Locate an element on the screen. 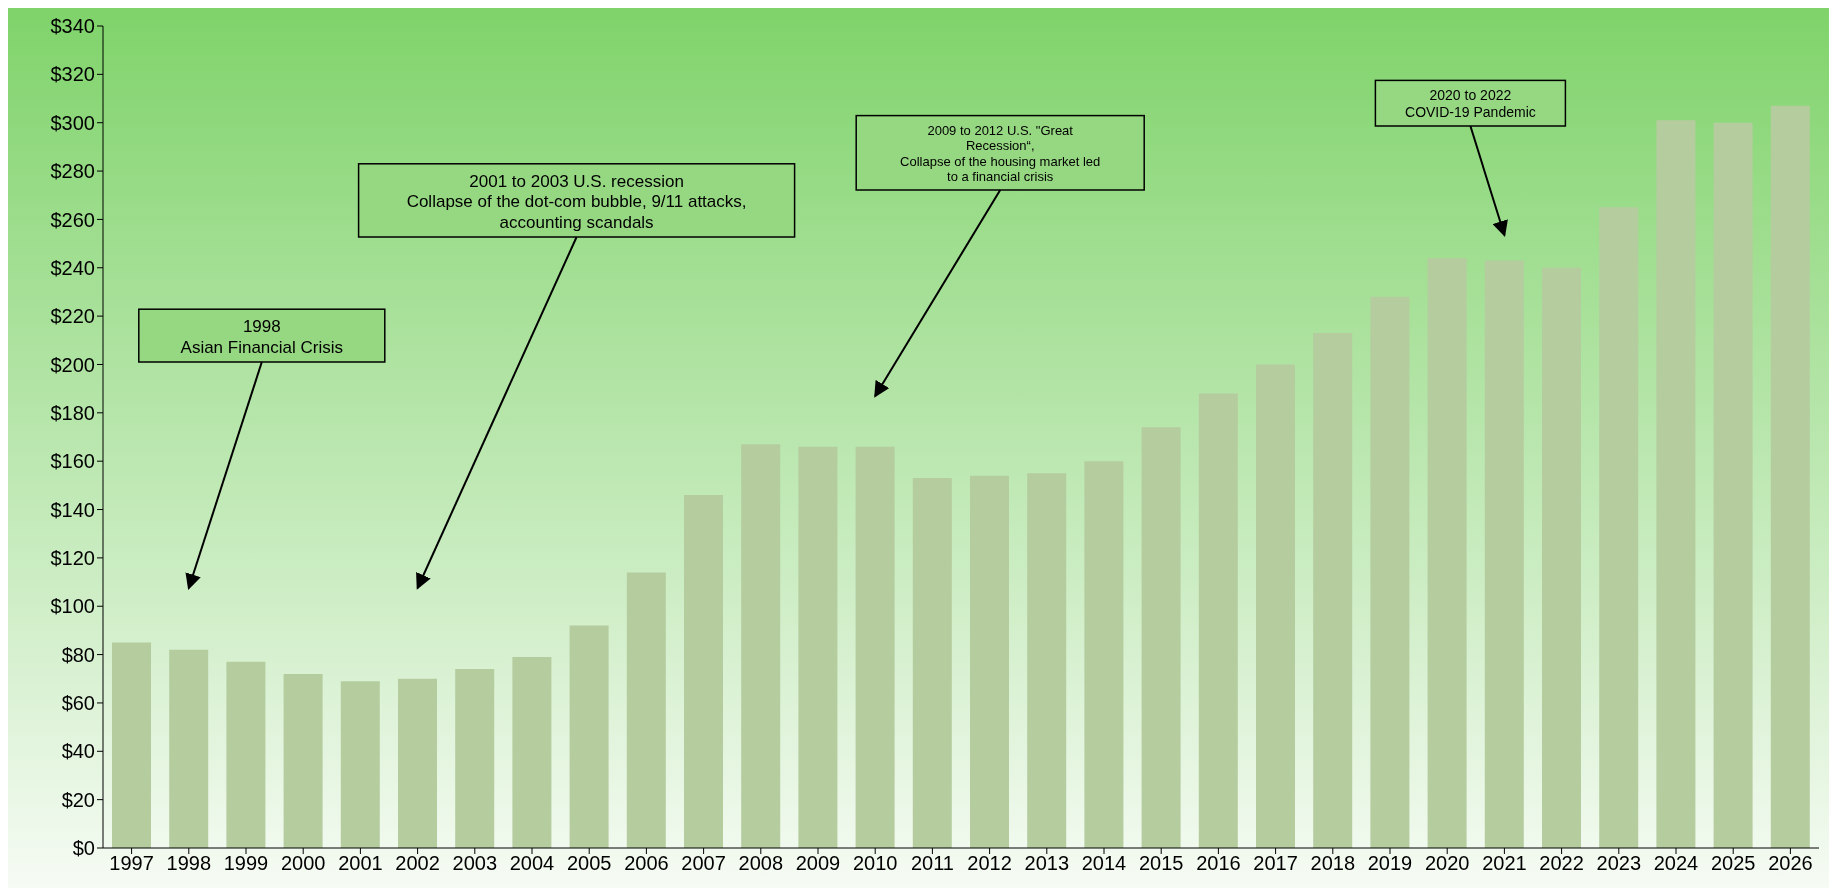 This screenshot has width=1837, height=895. x-tick-label: 2023 is located at coordinates (1619, 863).